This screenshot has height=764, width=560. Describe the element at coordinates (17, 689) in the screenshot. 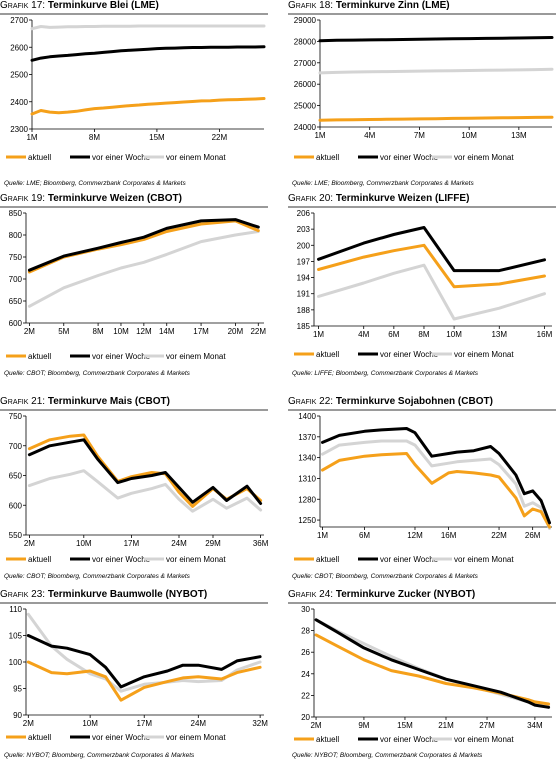

I see `y-tick-label: 95` at that location.